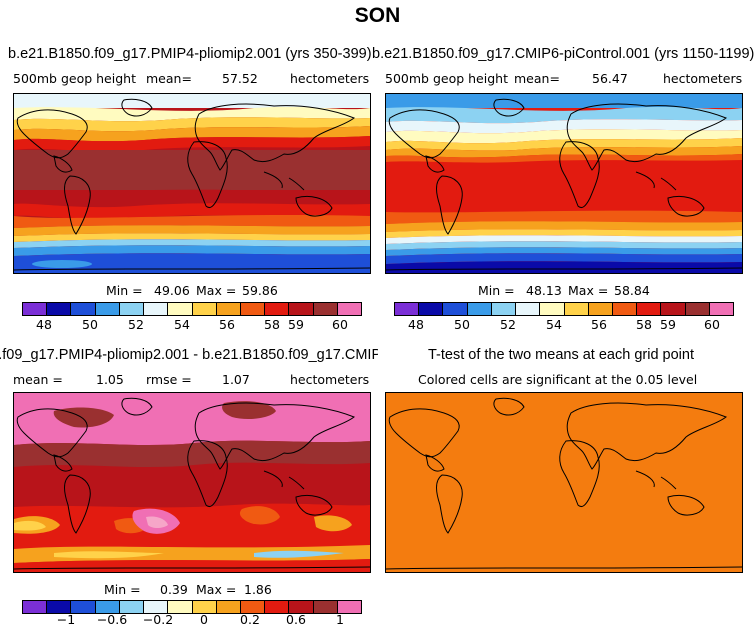 Image resolution: width=755 pixels, height=629 pixels. I want to click on panel2-colorbar-ticks: 48 50 52 54 56 58 59 60, so click(564, 325).